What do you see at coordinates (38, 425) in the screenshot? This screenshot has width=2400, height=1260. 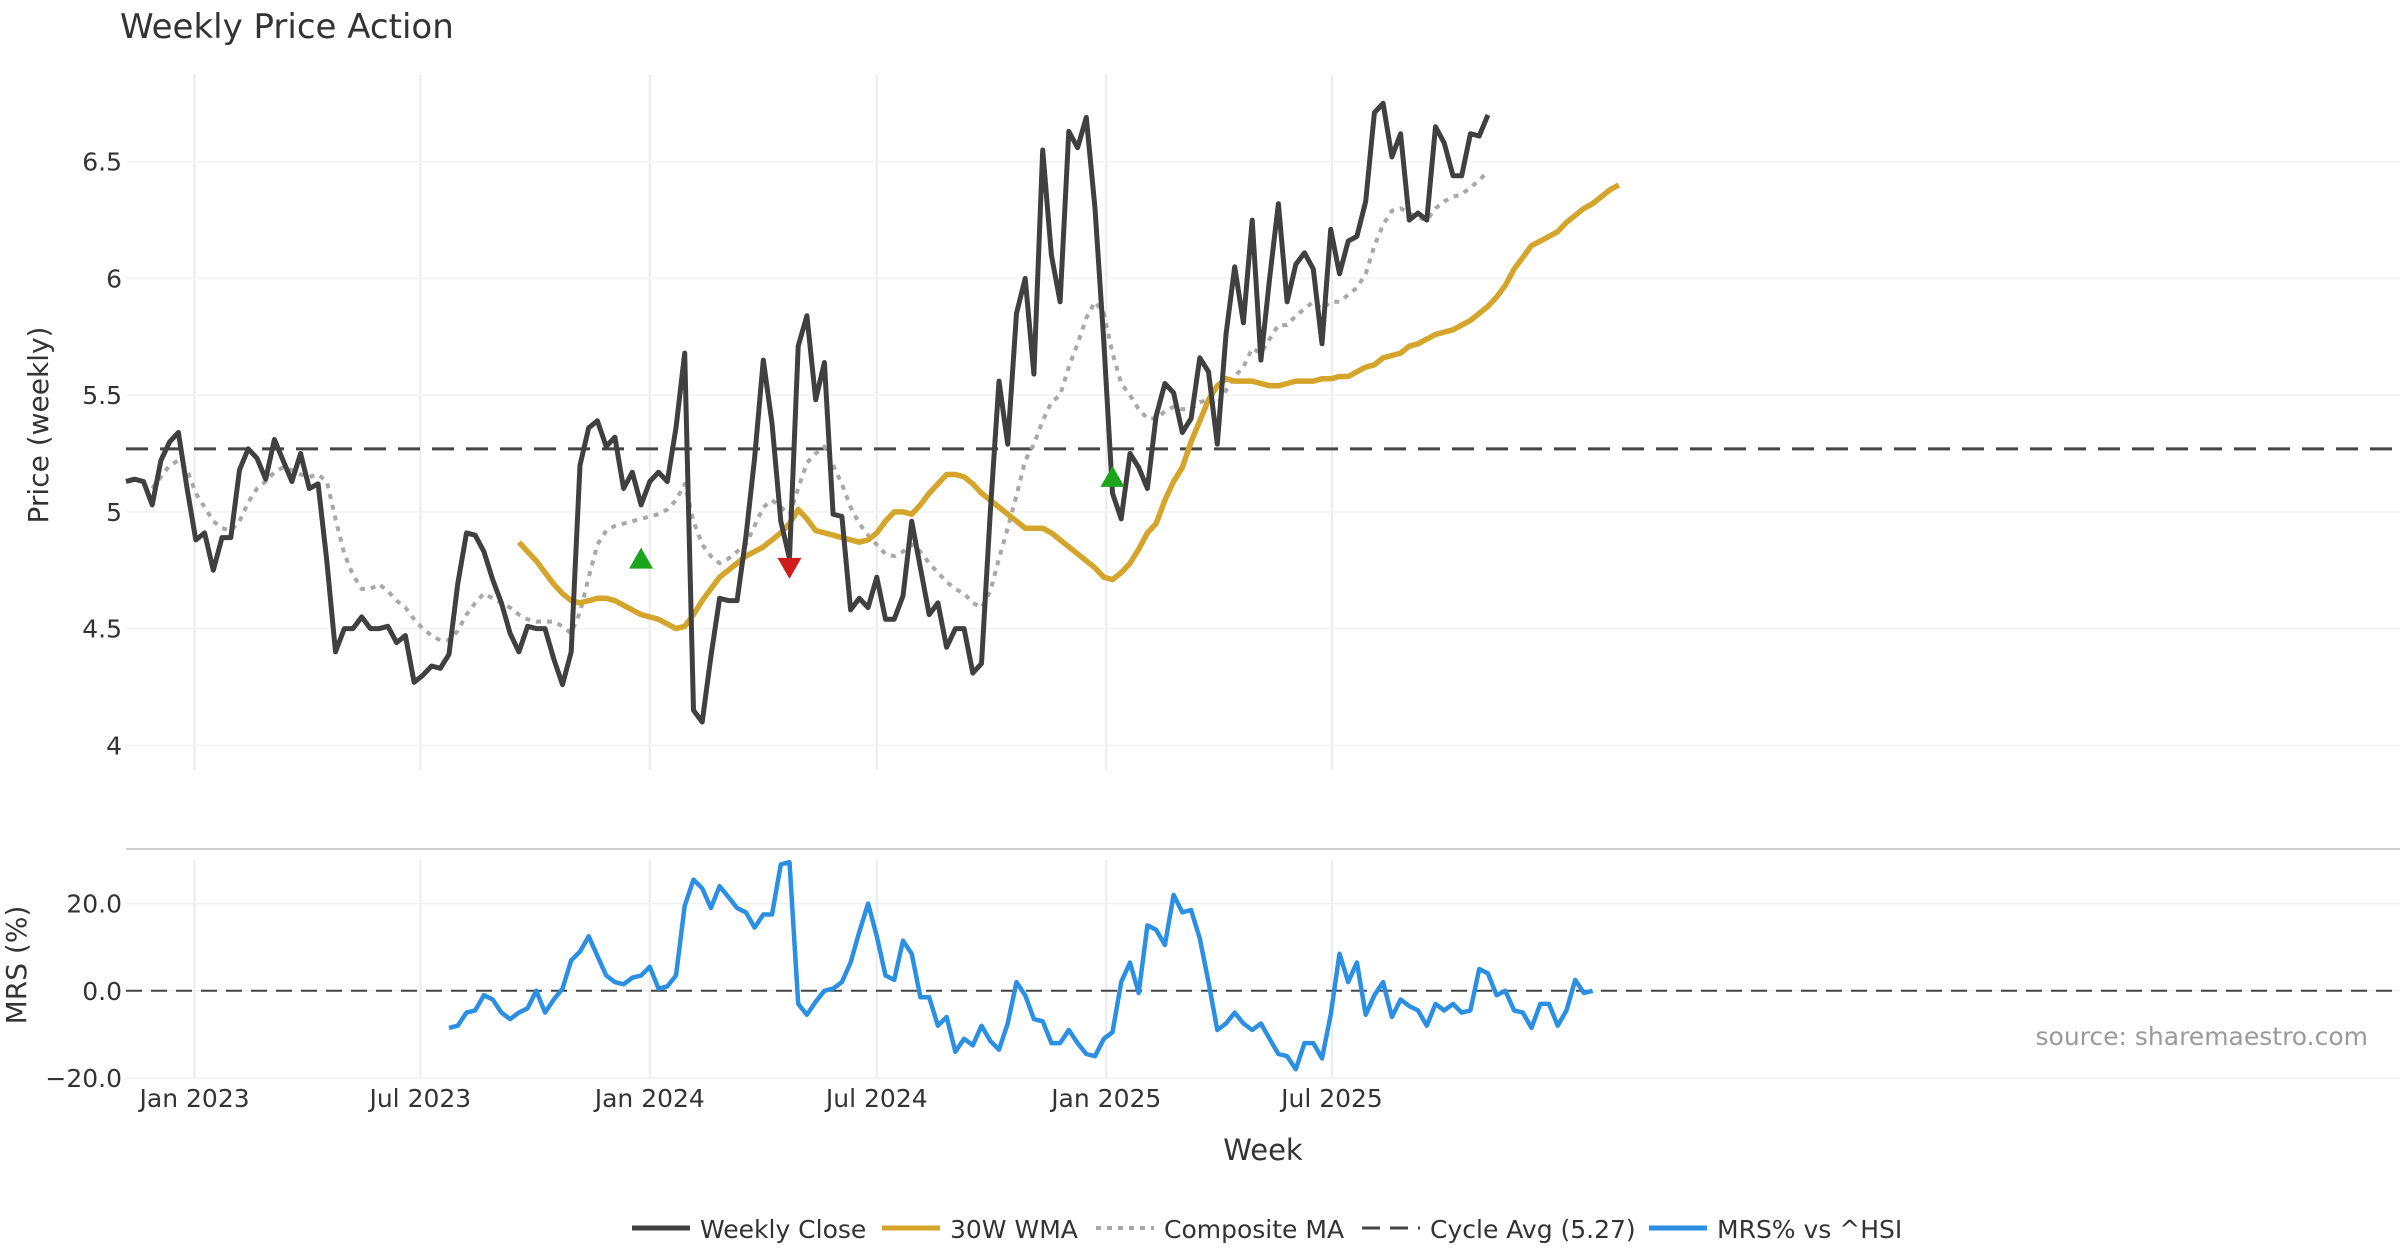 I see `price-y-label: Price (weekly)` at bounding box center [38, 425].